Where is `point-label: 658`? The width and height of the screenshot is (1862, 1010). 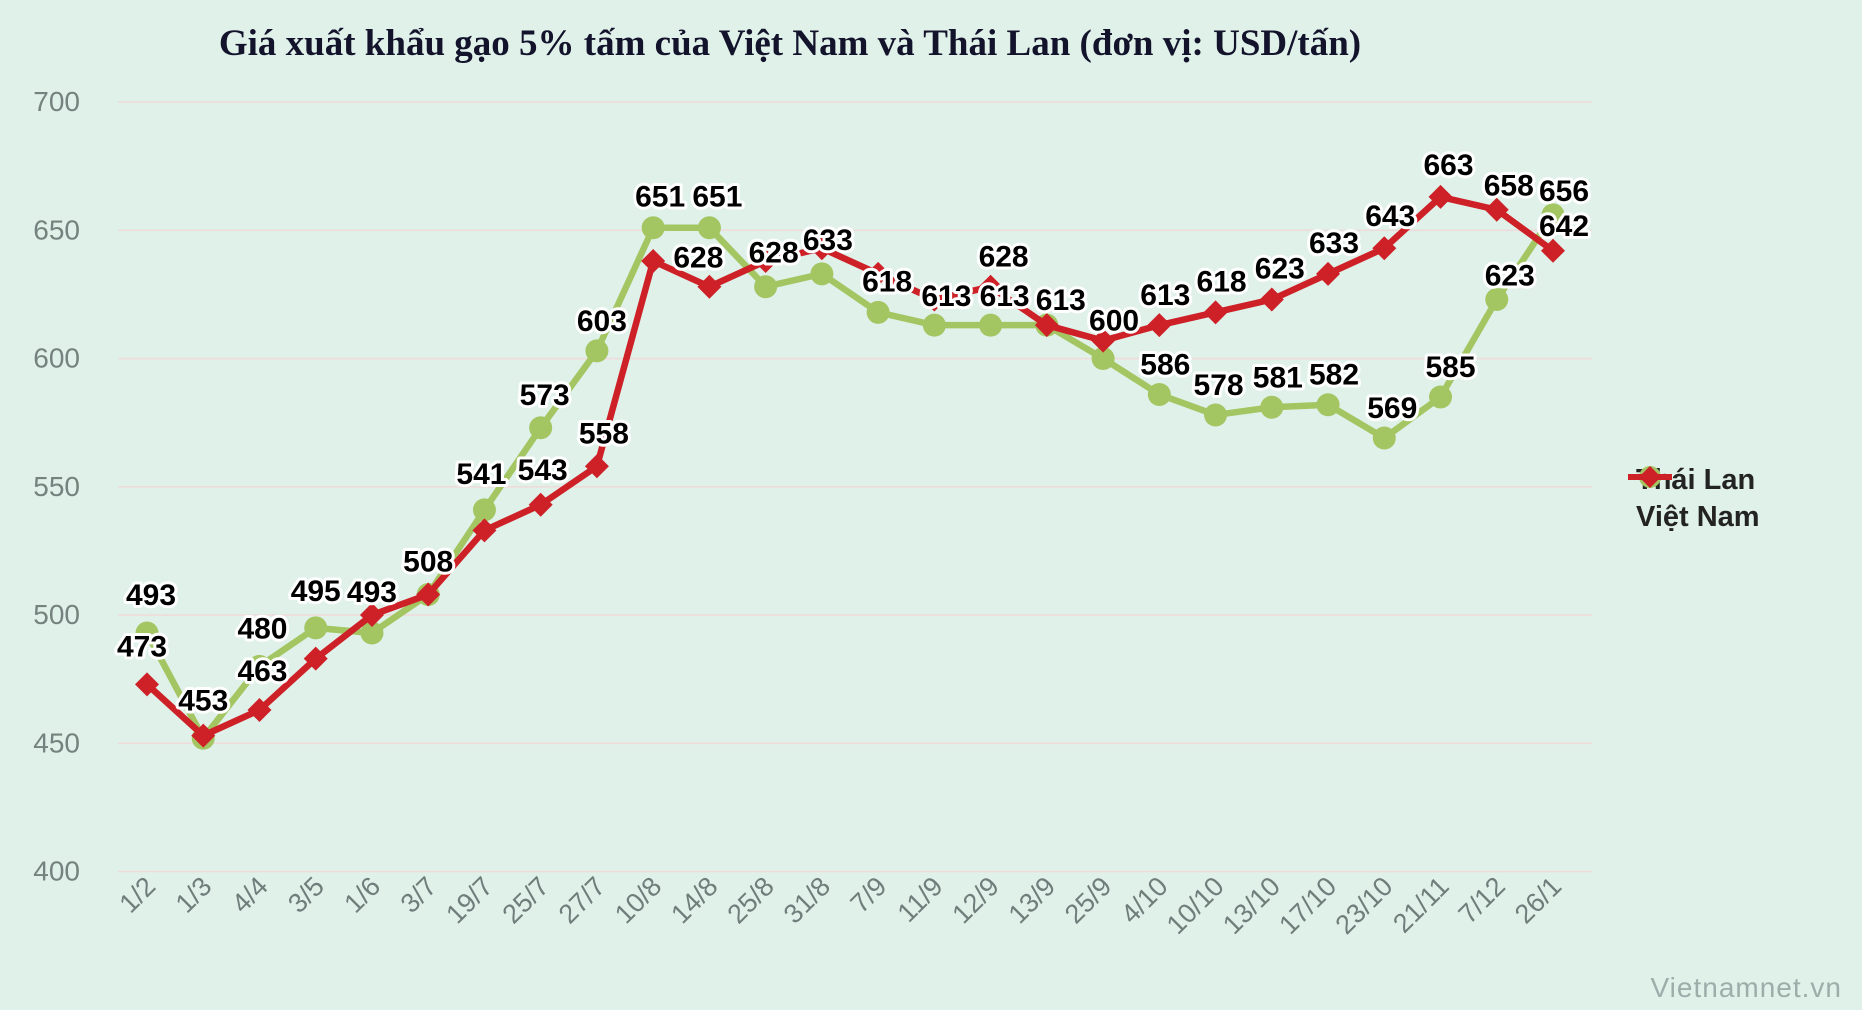 point-label: 658 is located at coordinates (1509, 186).